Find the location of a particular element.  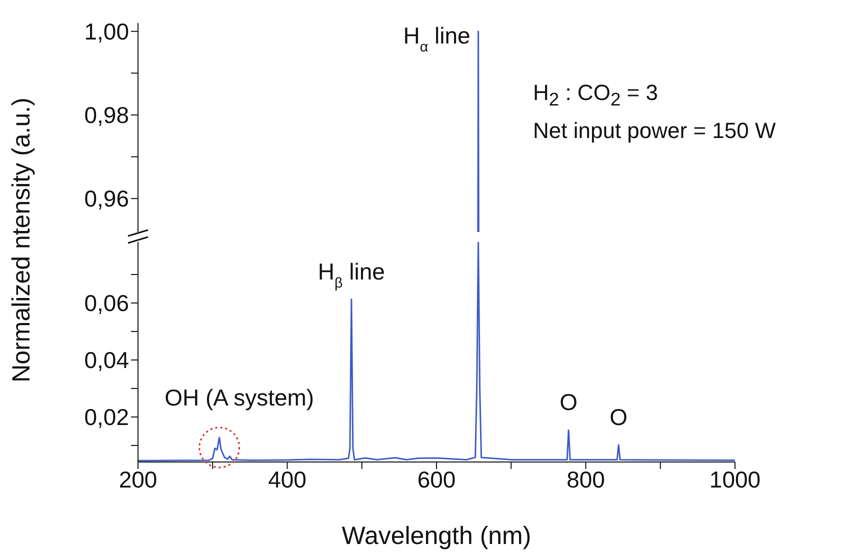

x-tick-label: 600 is located at coordinates (436, 479).